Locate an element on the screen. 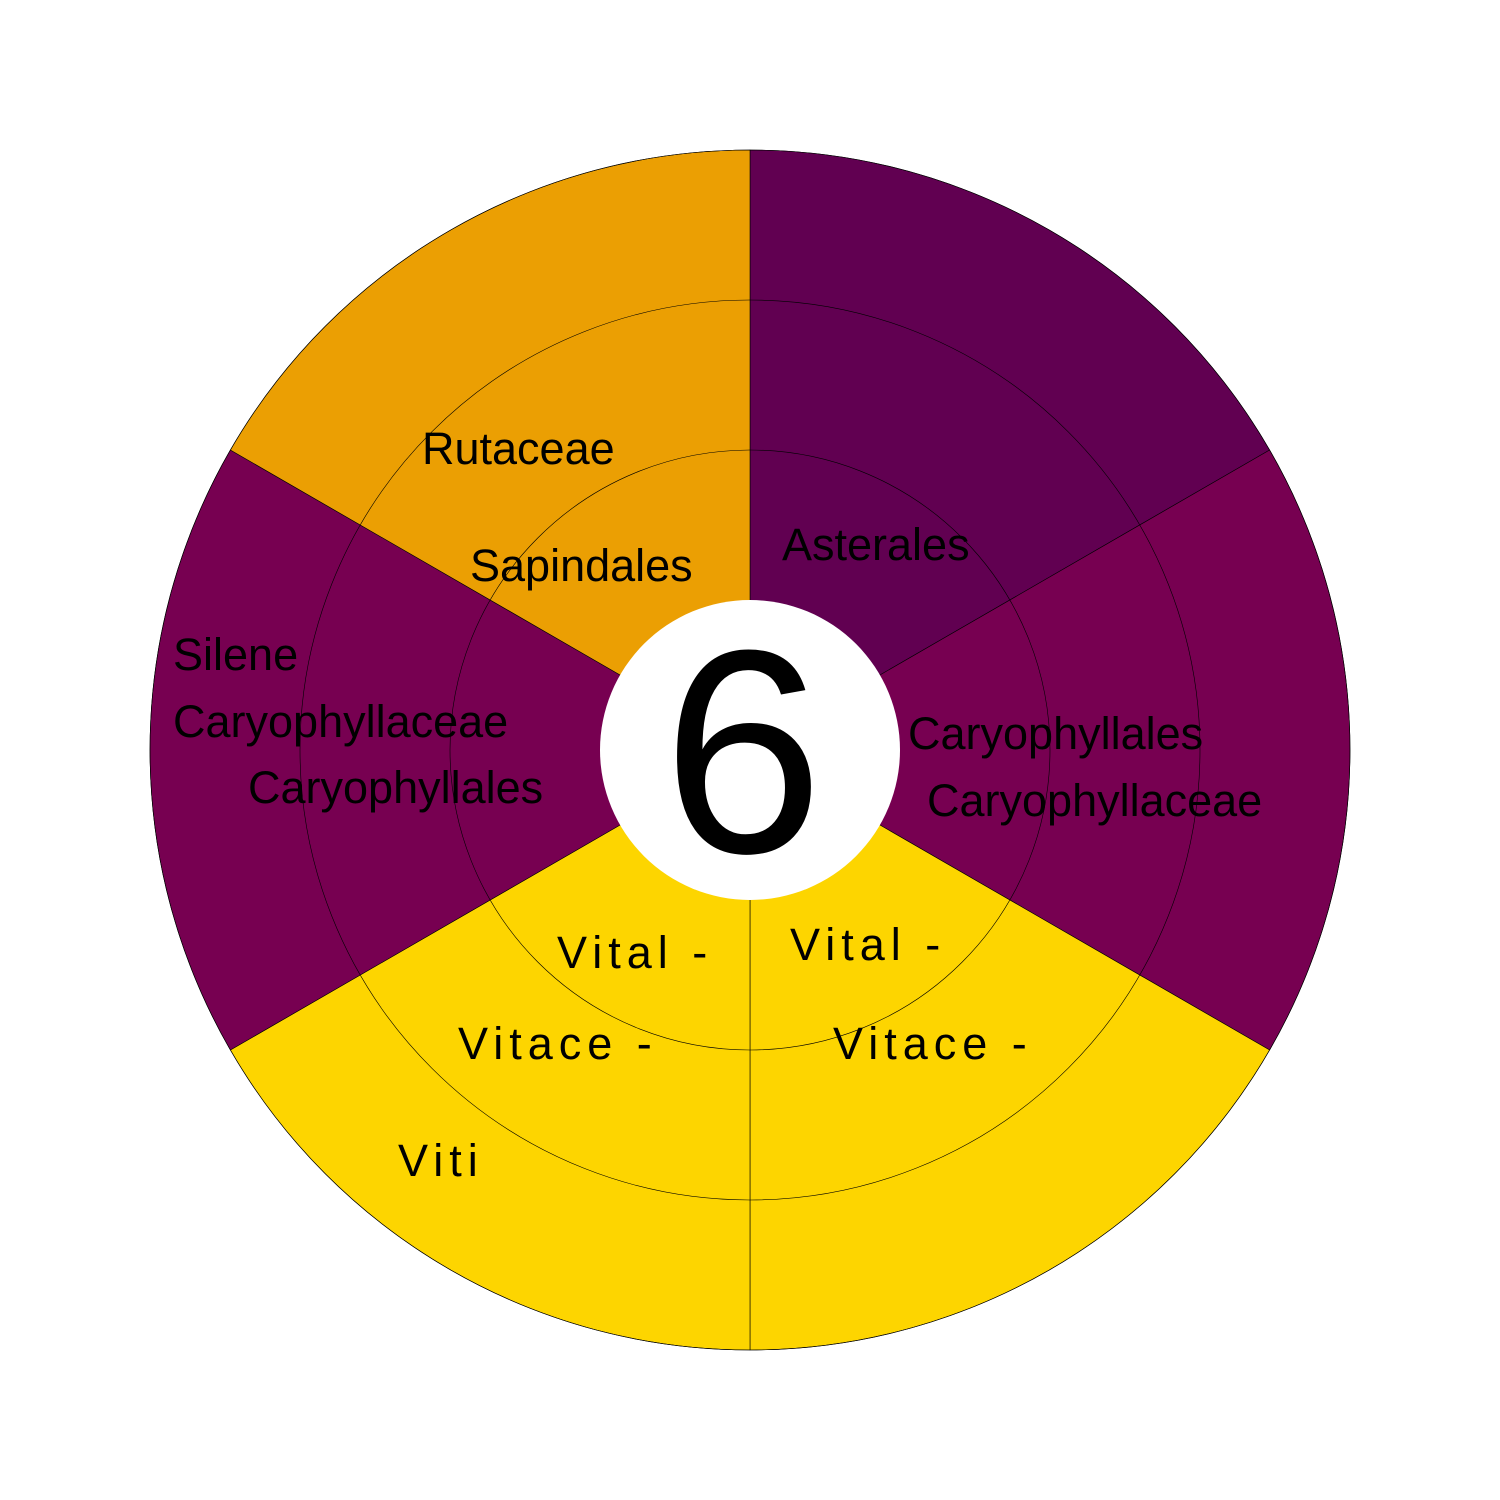 This screenshot has height=1500, width=1500. label-caryophyllaceae-left: Caryophyllaceae is located at coordinates (340, 721).